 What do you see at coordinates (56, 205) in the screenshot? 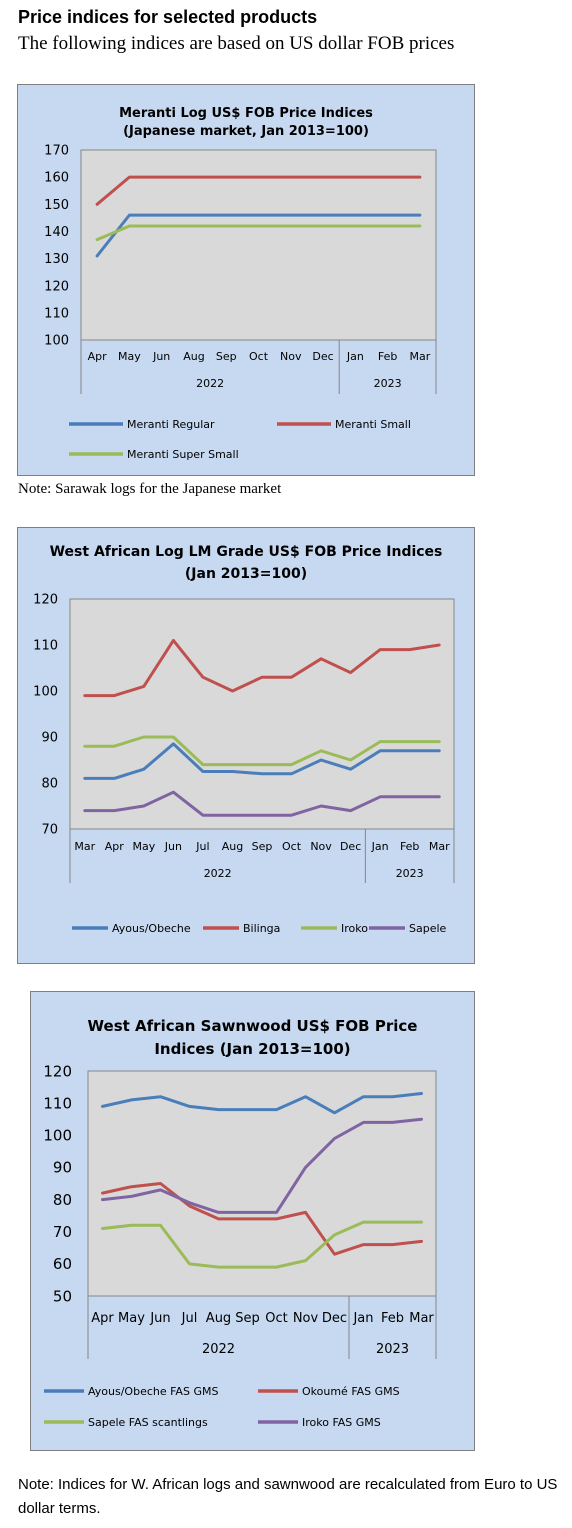
I see `y-tick-label: 150` at bounding box center [56, 205].